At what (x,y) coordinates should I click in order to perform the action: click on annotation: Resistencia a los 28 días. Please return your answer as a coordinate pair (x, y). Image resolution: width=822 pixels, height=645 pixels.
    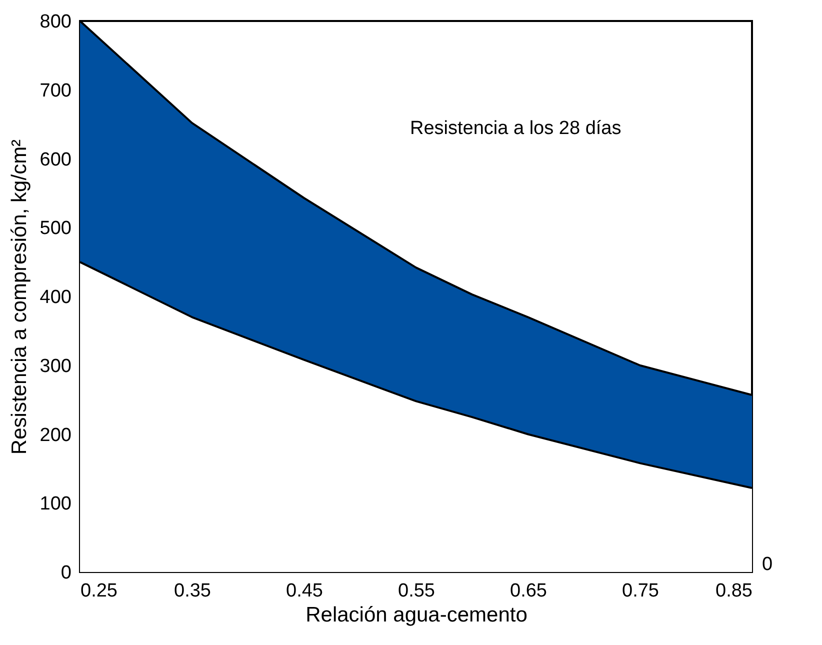
    Looking at the image, I should click on (516, 128).